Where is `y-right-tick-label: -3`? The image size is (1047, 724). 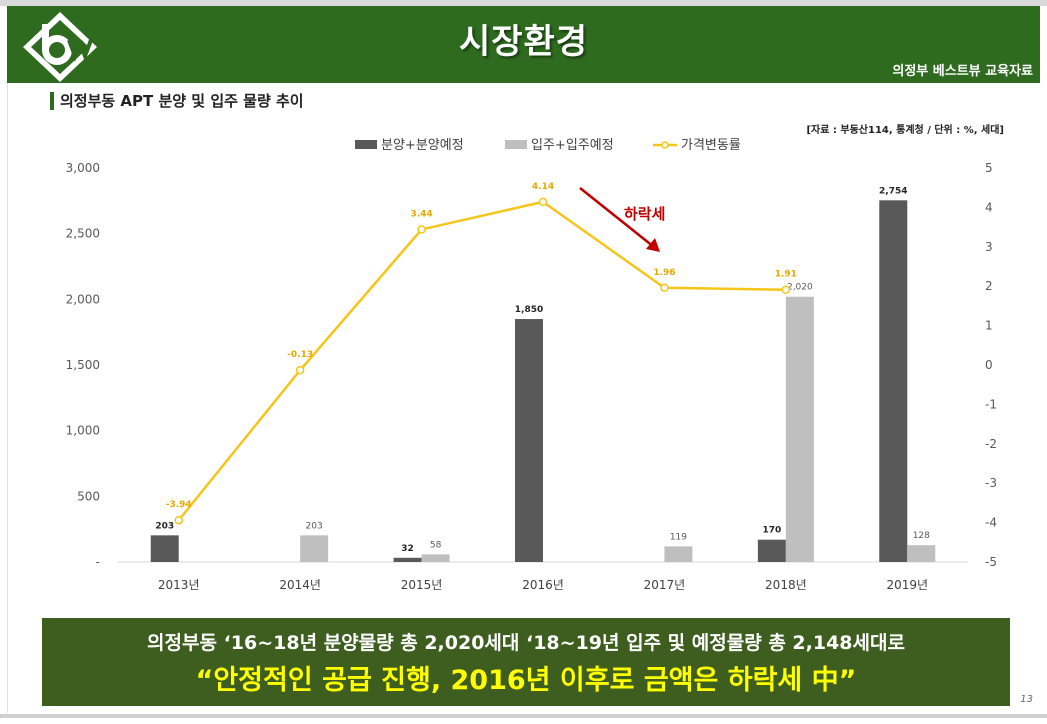
y-right-tick-label: -3 is located at coordinates (991, 483).